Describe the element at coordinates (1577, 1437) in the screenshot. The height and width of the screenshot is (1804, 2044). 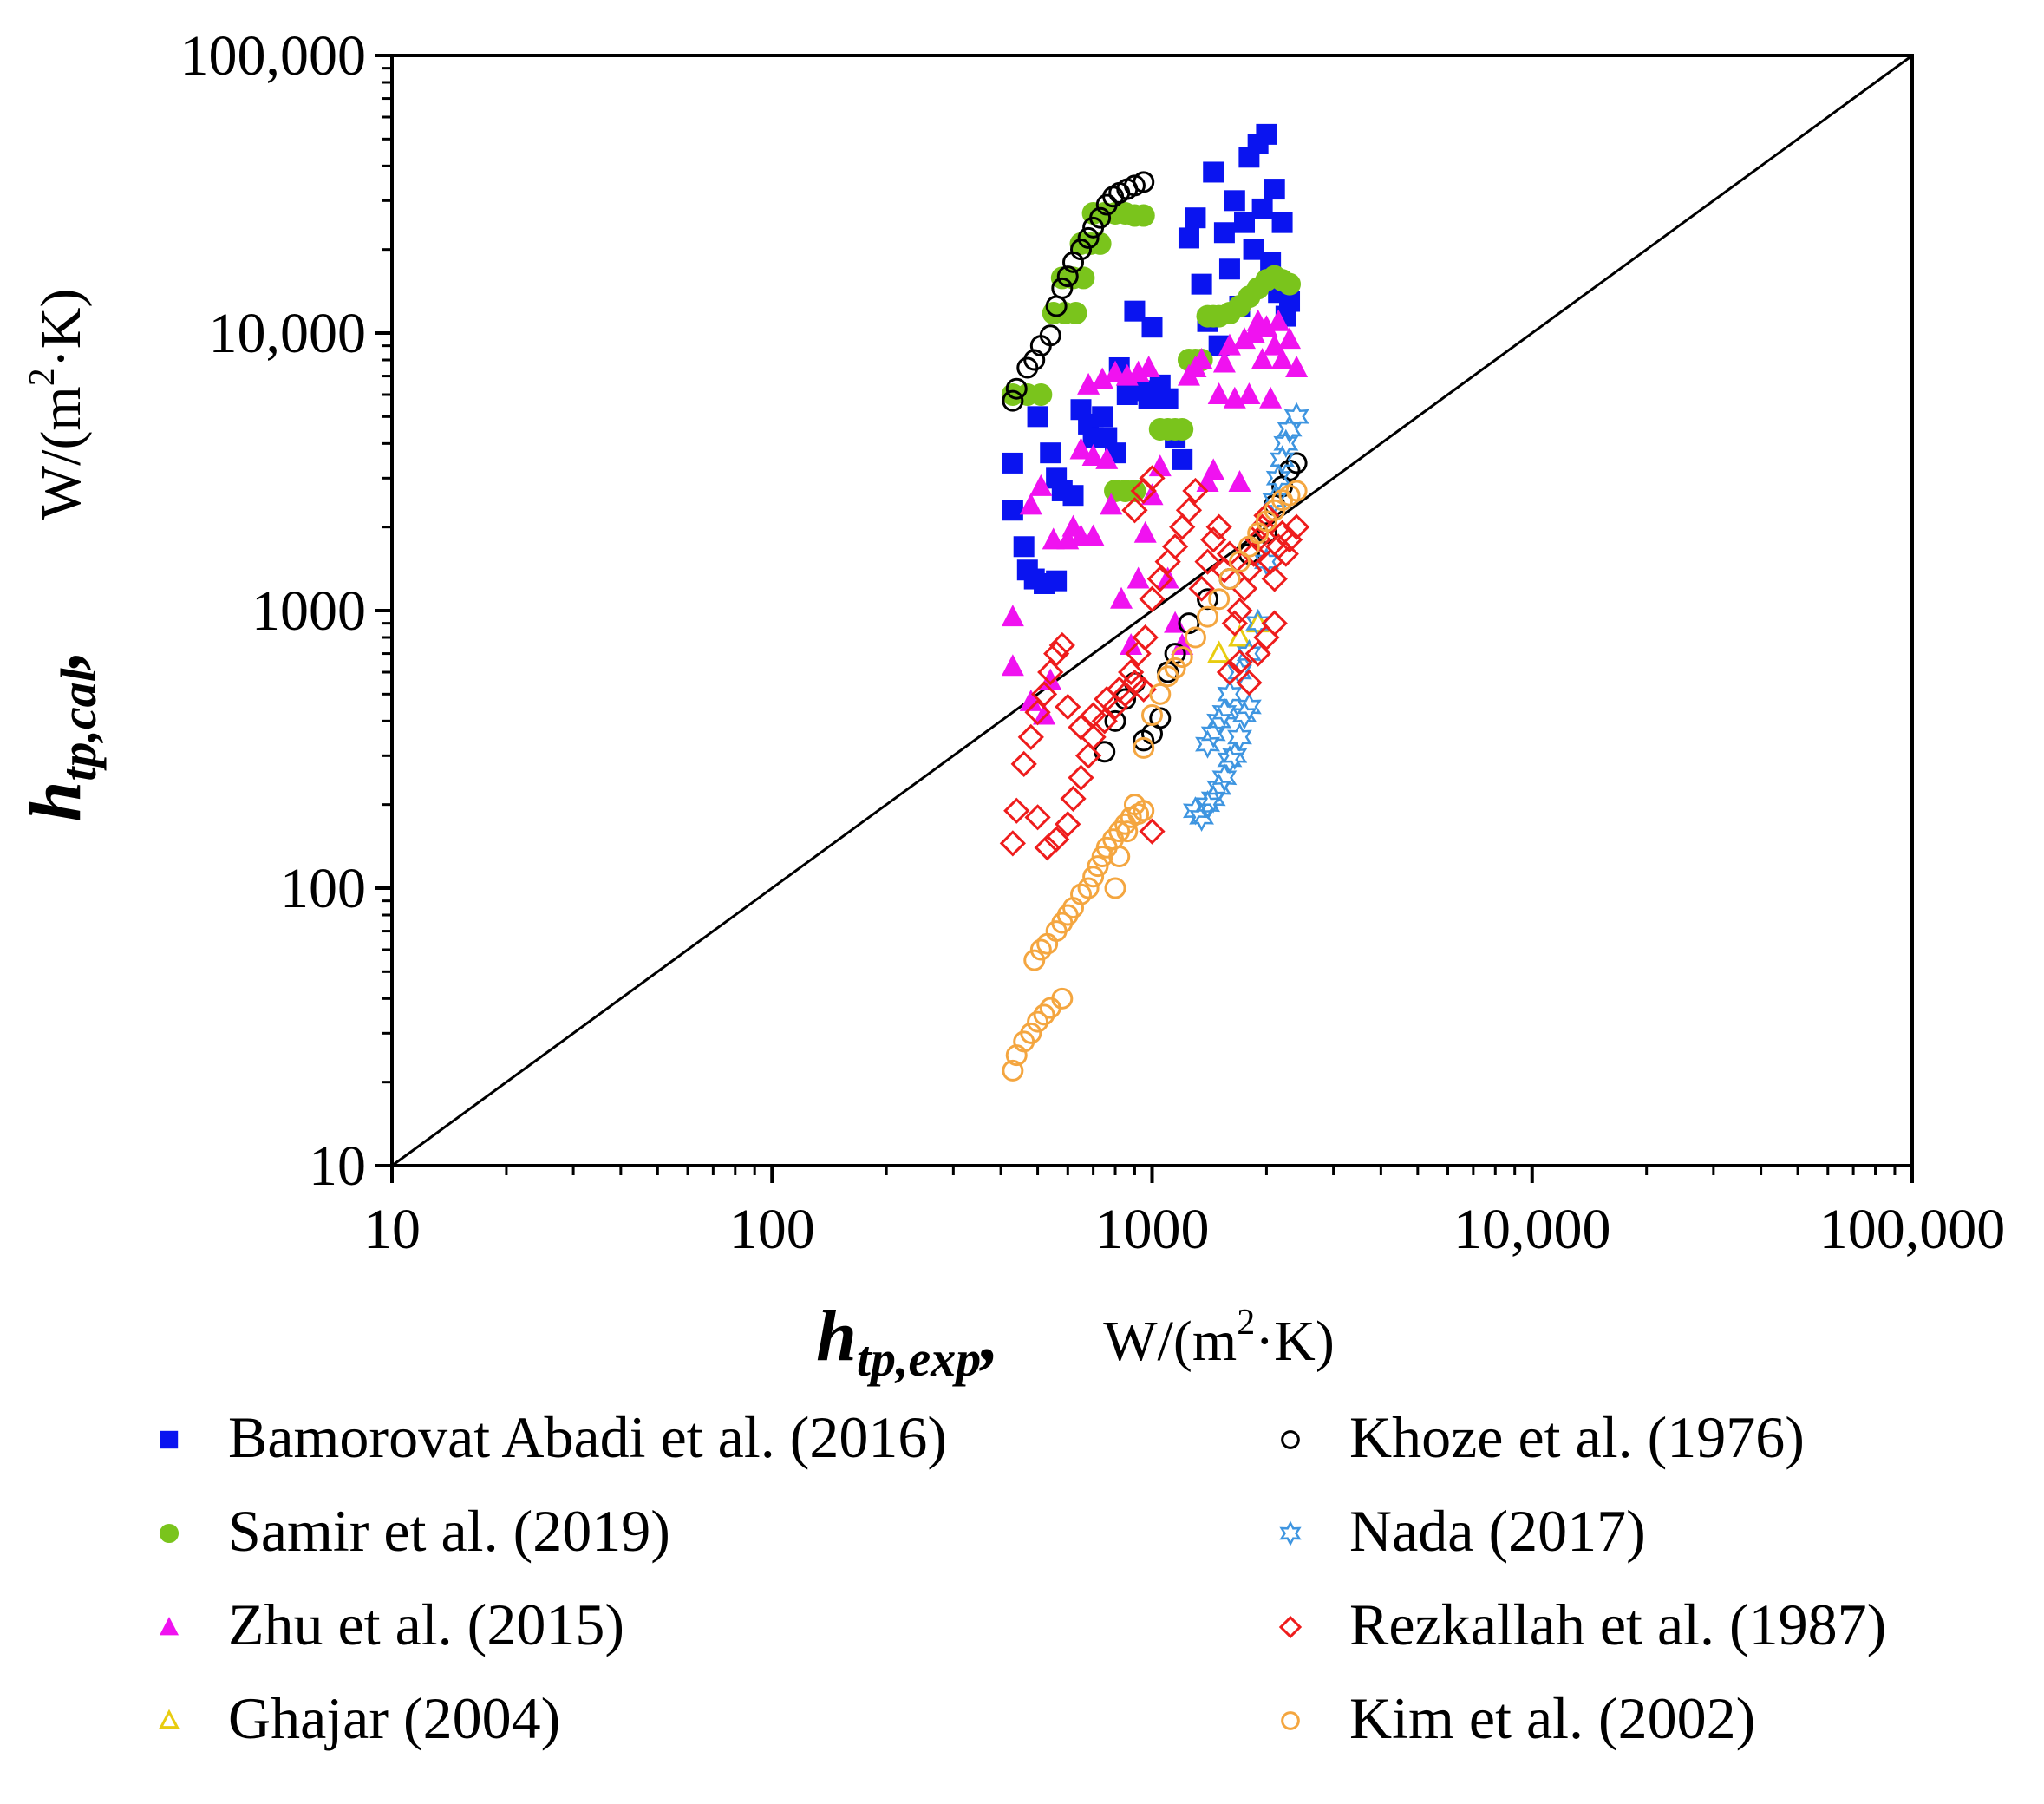
I see `legend-label: Khoze et al. (1976)` at that location.